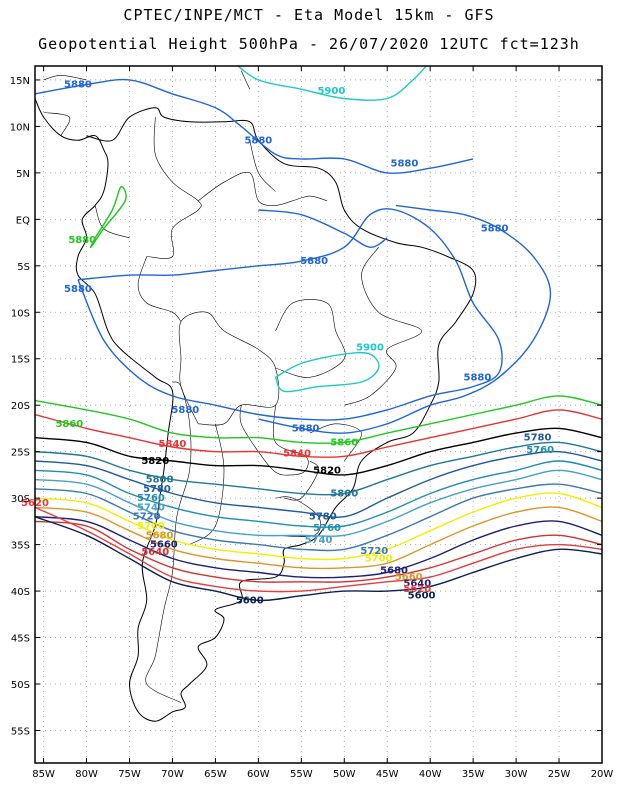 Image resolution: width=618 pixels, height=804 pixels. What do you see at coordinates (387, 774) in the screenshot?
I see `lon-tick-label: 45W` at bounding box center [387, 774].